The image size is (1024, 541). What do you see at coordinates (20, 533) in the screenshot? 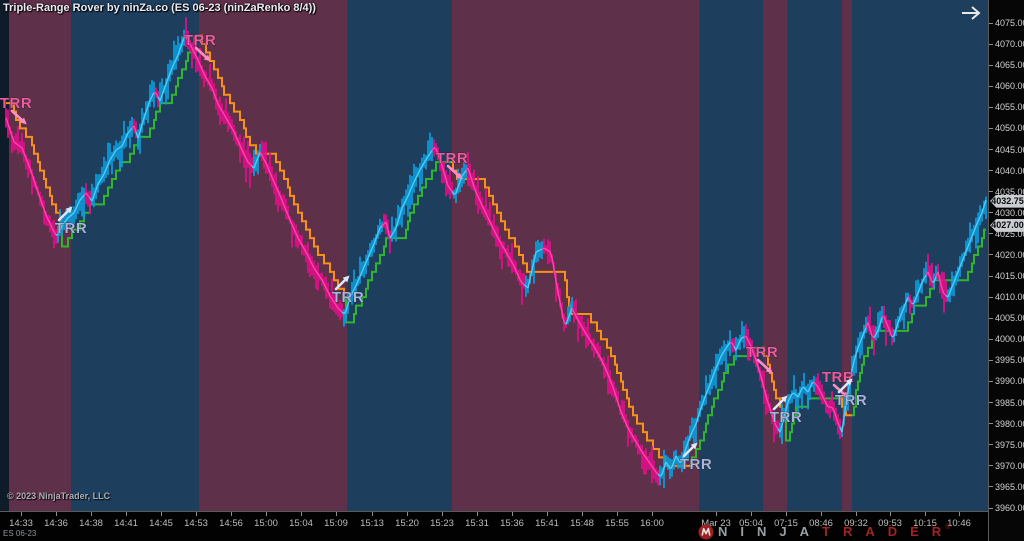
I see `instrument-label: ES 06-23` at bounding box center [20, 533].